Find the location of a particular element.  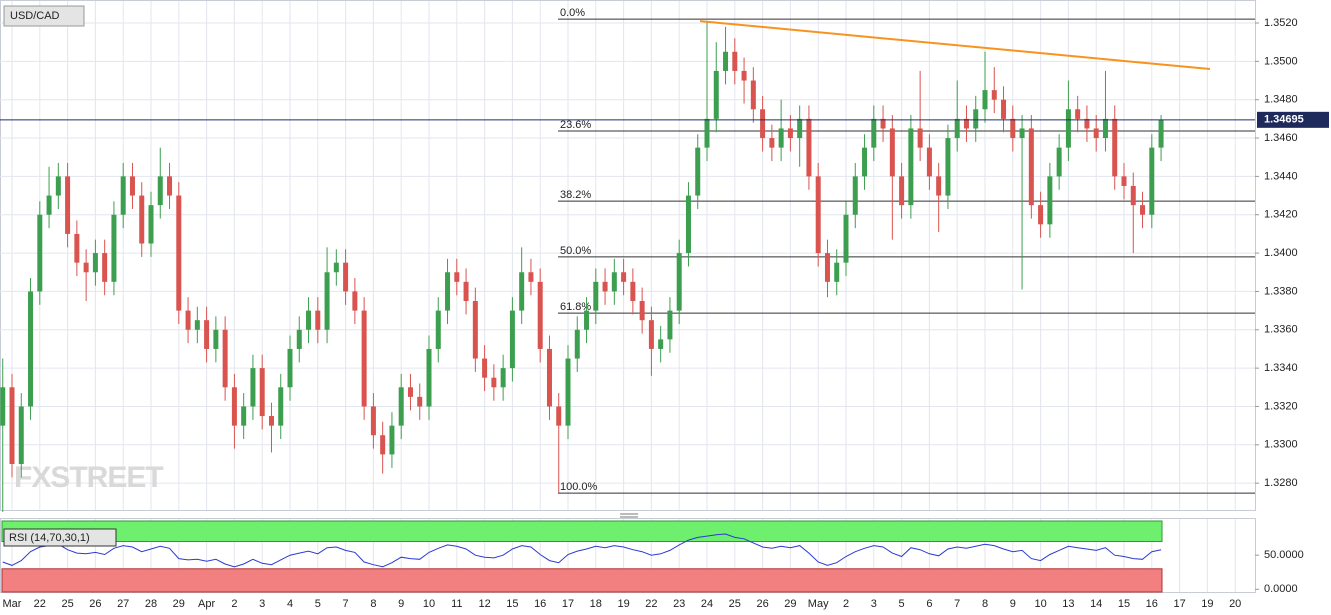

panel-splitter is located at coordinates (629, 515).